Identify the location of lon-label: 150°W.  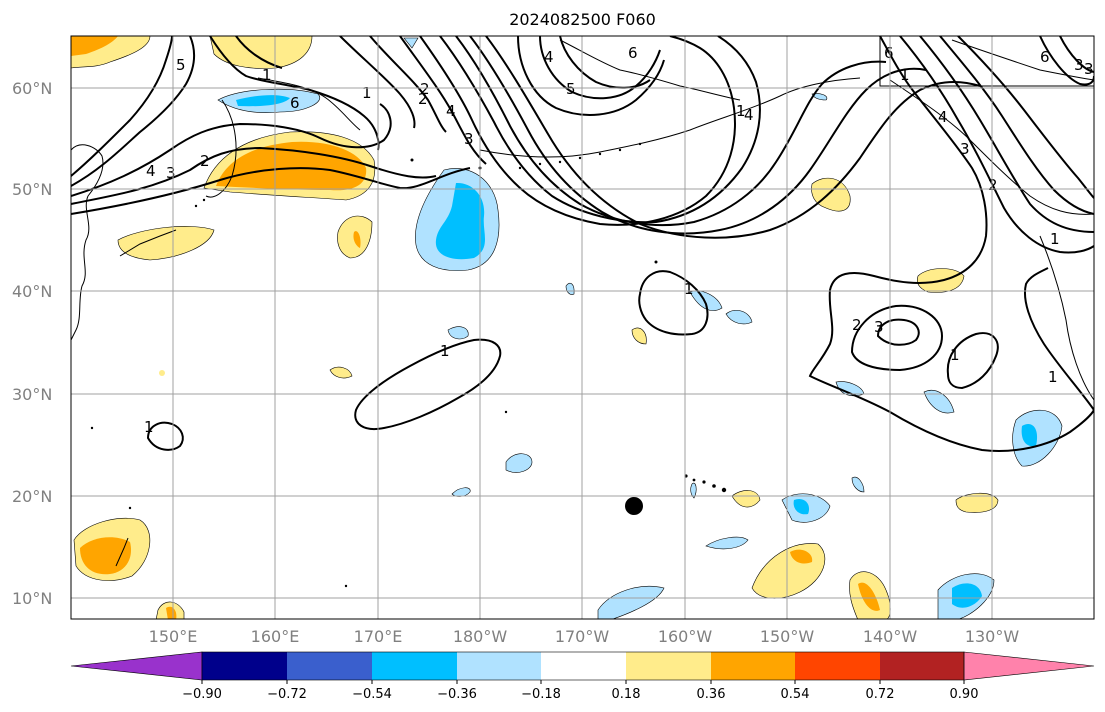
(787, 636).